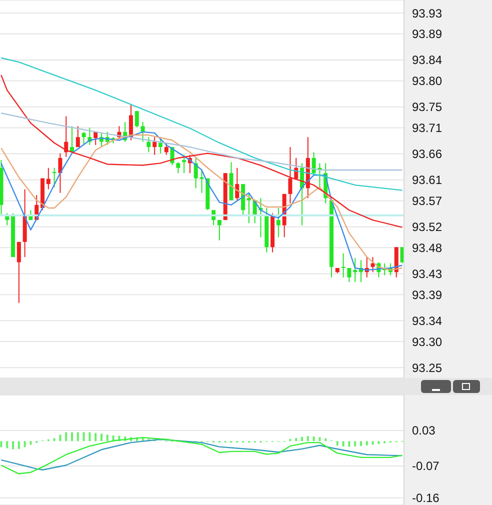  What do you see at coordinates (427, 227) in the screenshot?
I see `y-tick-label: 93.52` at bounding box center [427, 227].